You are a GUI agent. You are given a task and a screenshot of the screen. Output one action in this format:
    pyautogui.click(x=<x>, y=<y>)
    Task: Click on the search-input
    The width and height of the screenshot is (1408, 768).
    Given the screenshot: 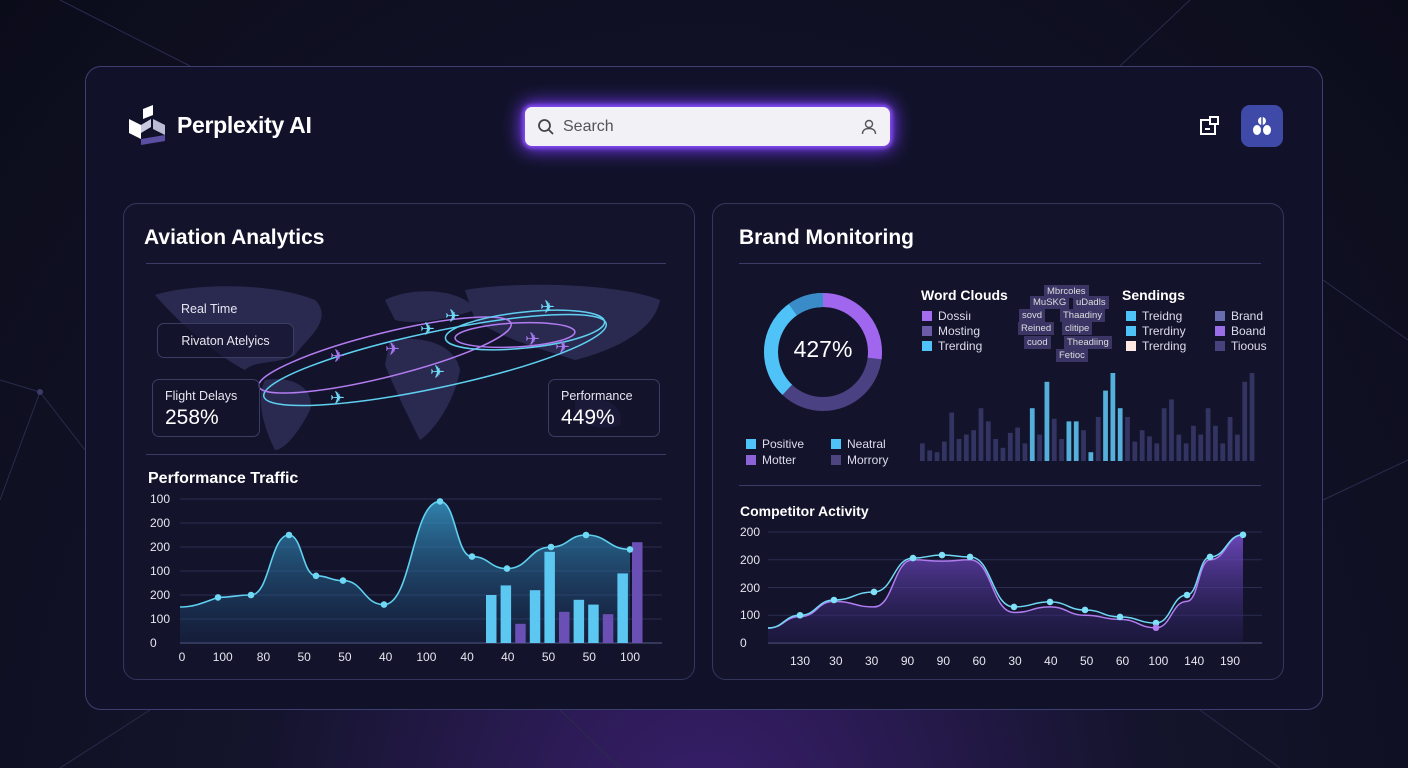 What is the action you would take?
    pyautogui.click(x=711, y=126)
    